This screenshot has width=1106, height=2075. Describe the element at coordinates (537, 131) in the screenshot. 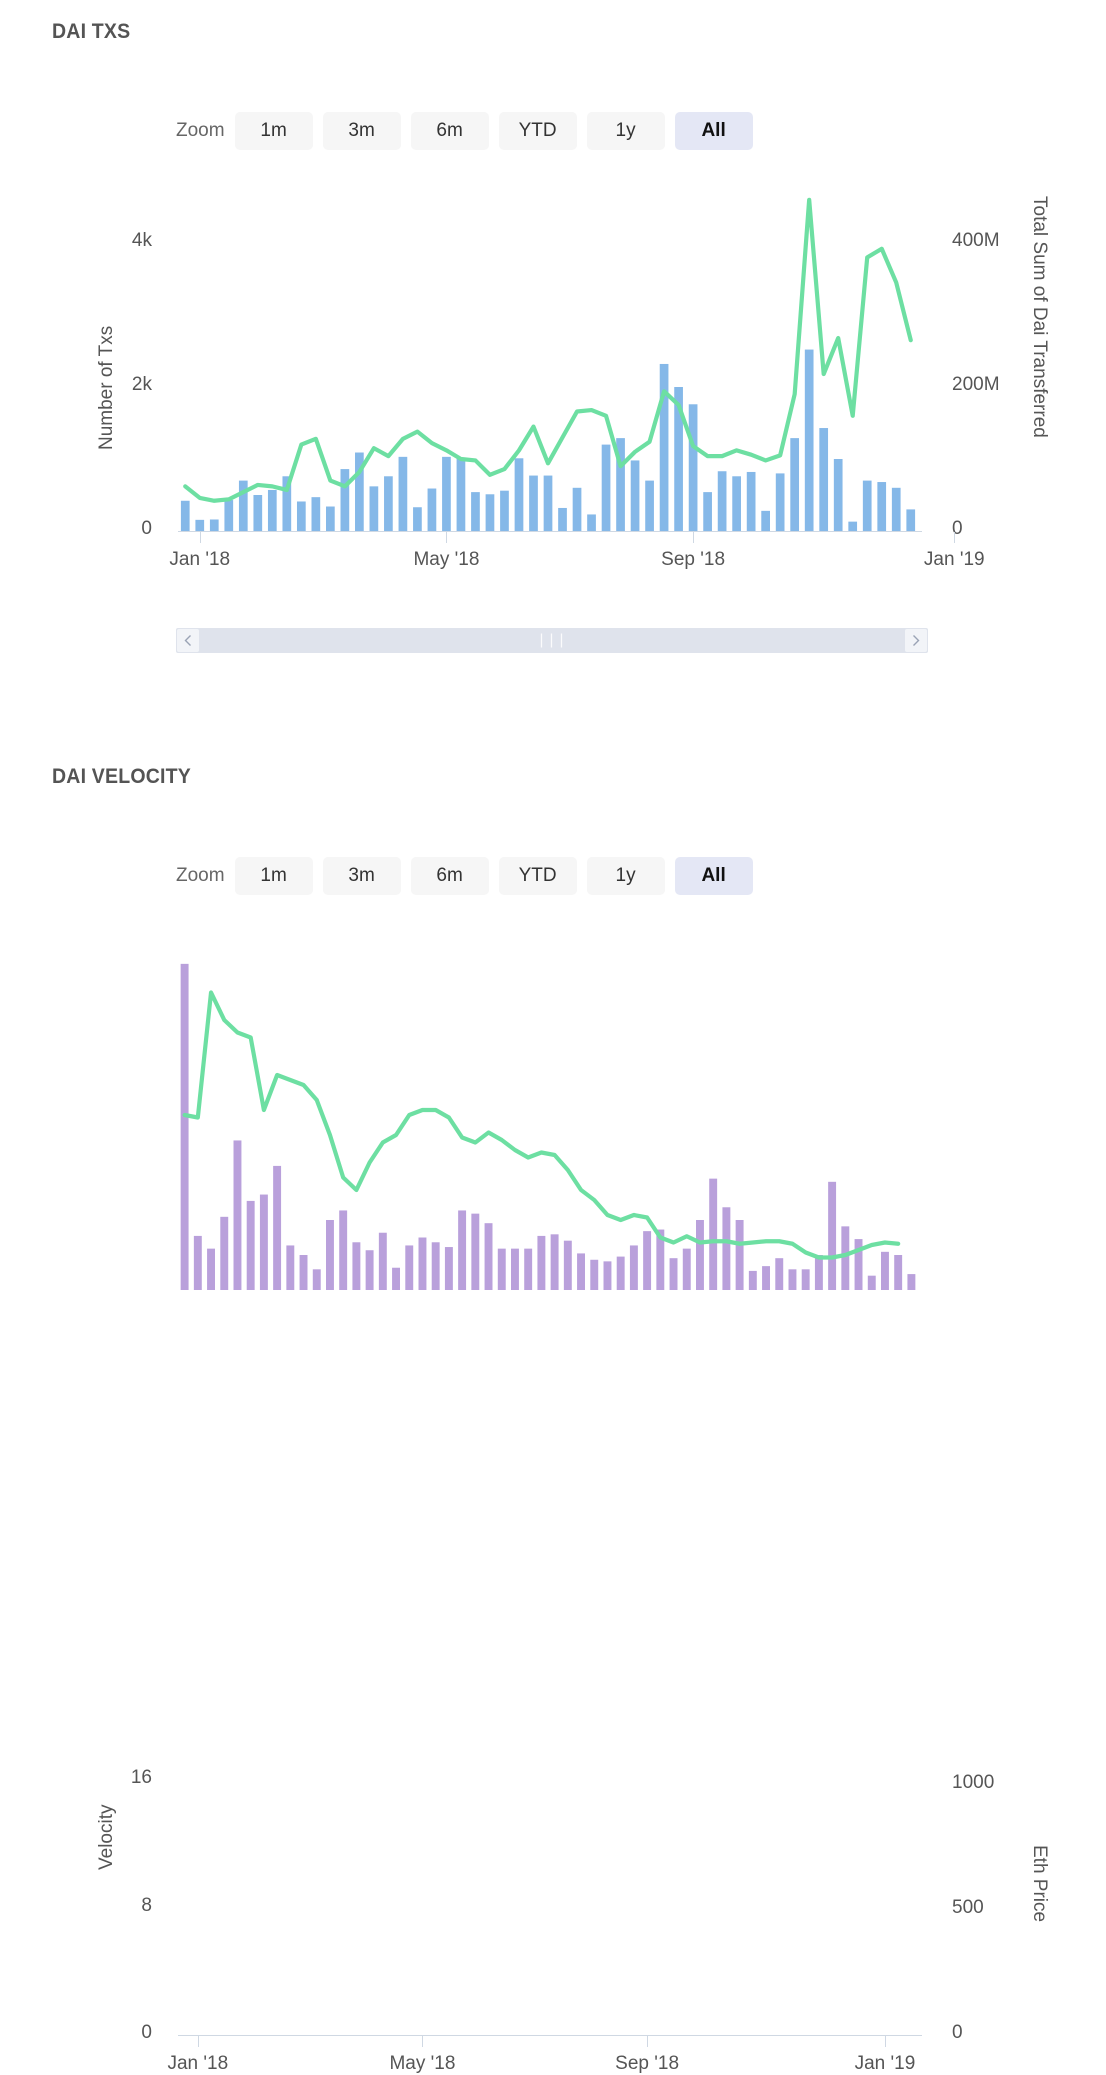

I see `range-button-ytd: YTD` at that location.